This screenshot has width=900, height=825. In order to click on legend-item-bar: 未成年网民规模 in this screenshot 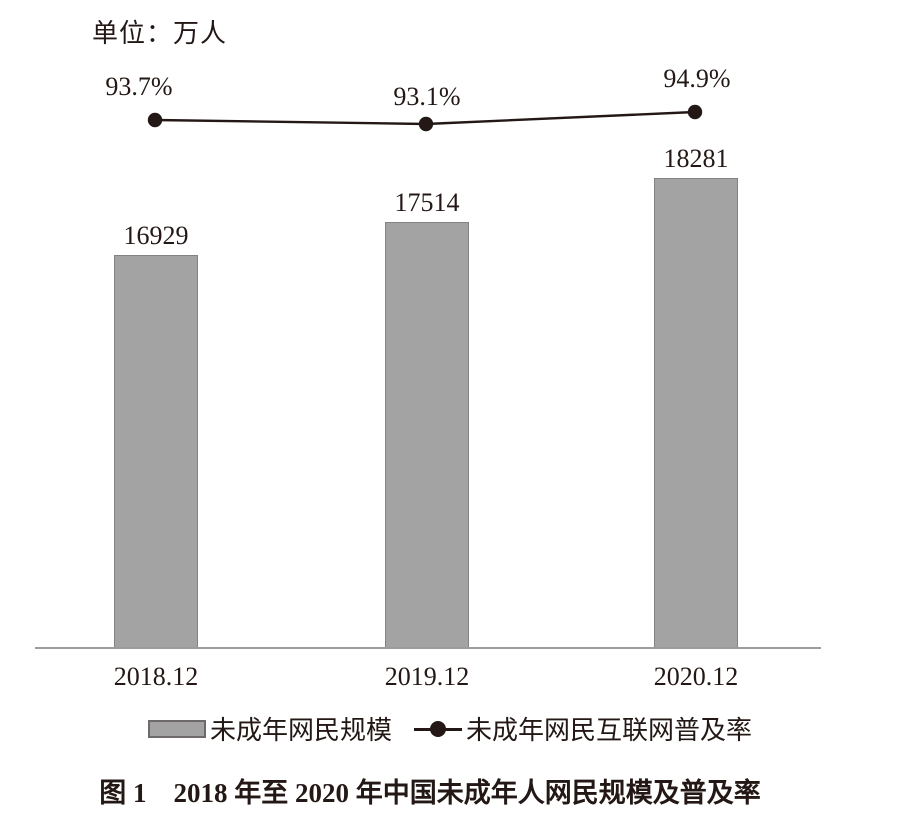, I will do `click(269, 728)`.